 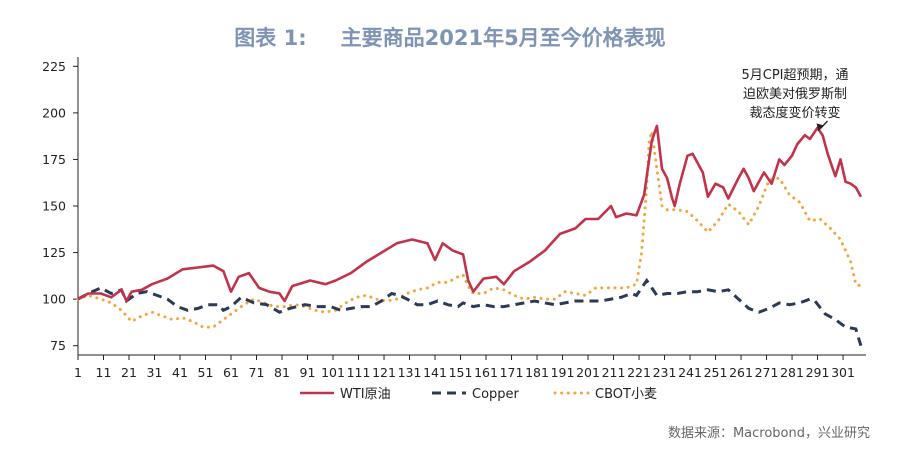 What do you see at coordinates (820, 127) in the screenshot?
I see `annotation-arrow-head` at bounding box center [820, 127].